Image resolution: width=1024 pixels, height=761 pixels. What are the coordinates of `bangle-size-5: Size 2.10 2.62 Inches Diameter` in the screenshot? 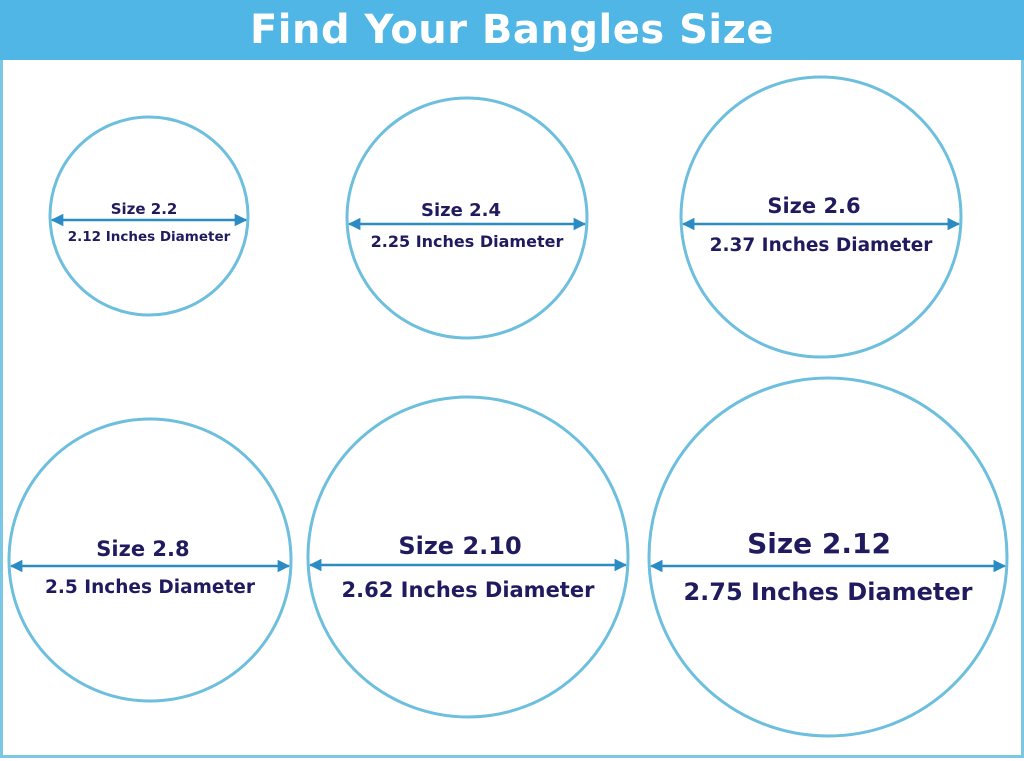 It's located at (468, 557).